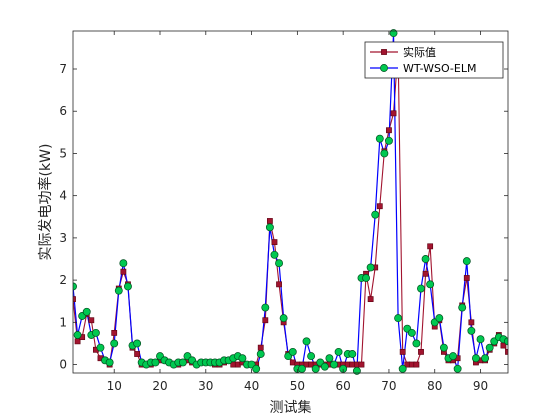 The image size is (560, 420). Describe the element at coordinates (63, 153) in the screenshot. I see `y-tick-label: 5` at that location.